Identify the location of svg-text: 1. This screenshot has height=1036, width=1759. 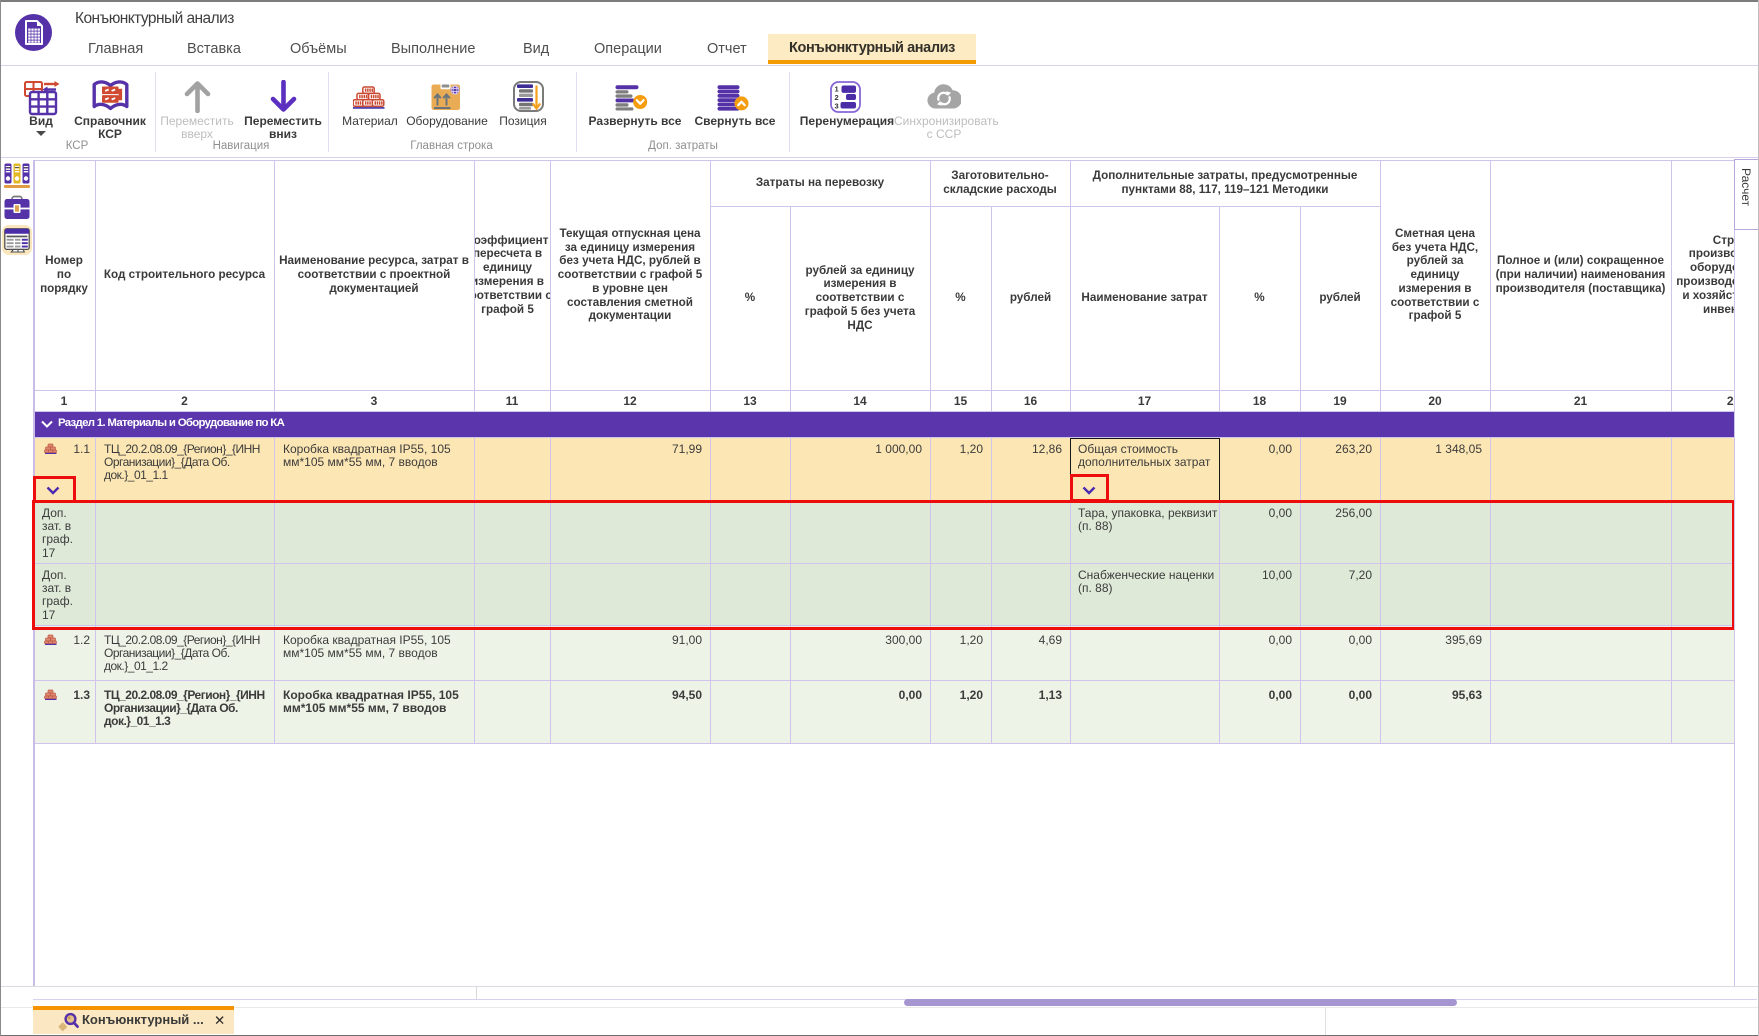
(837, 89).